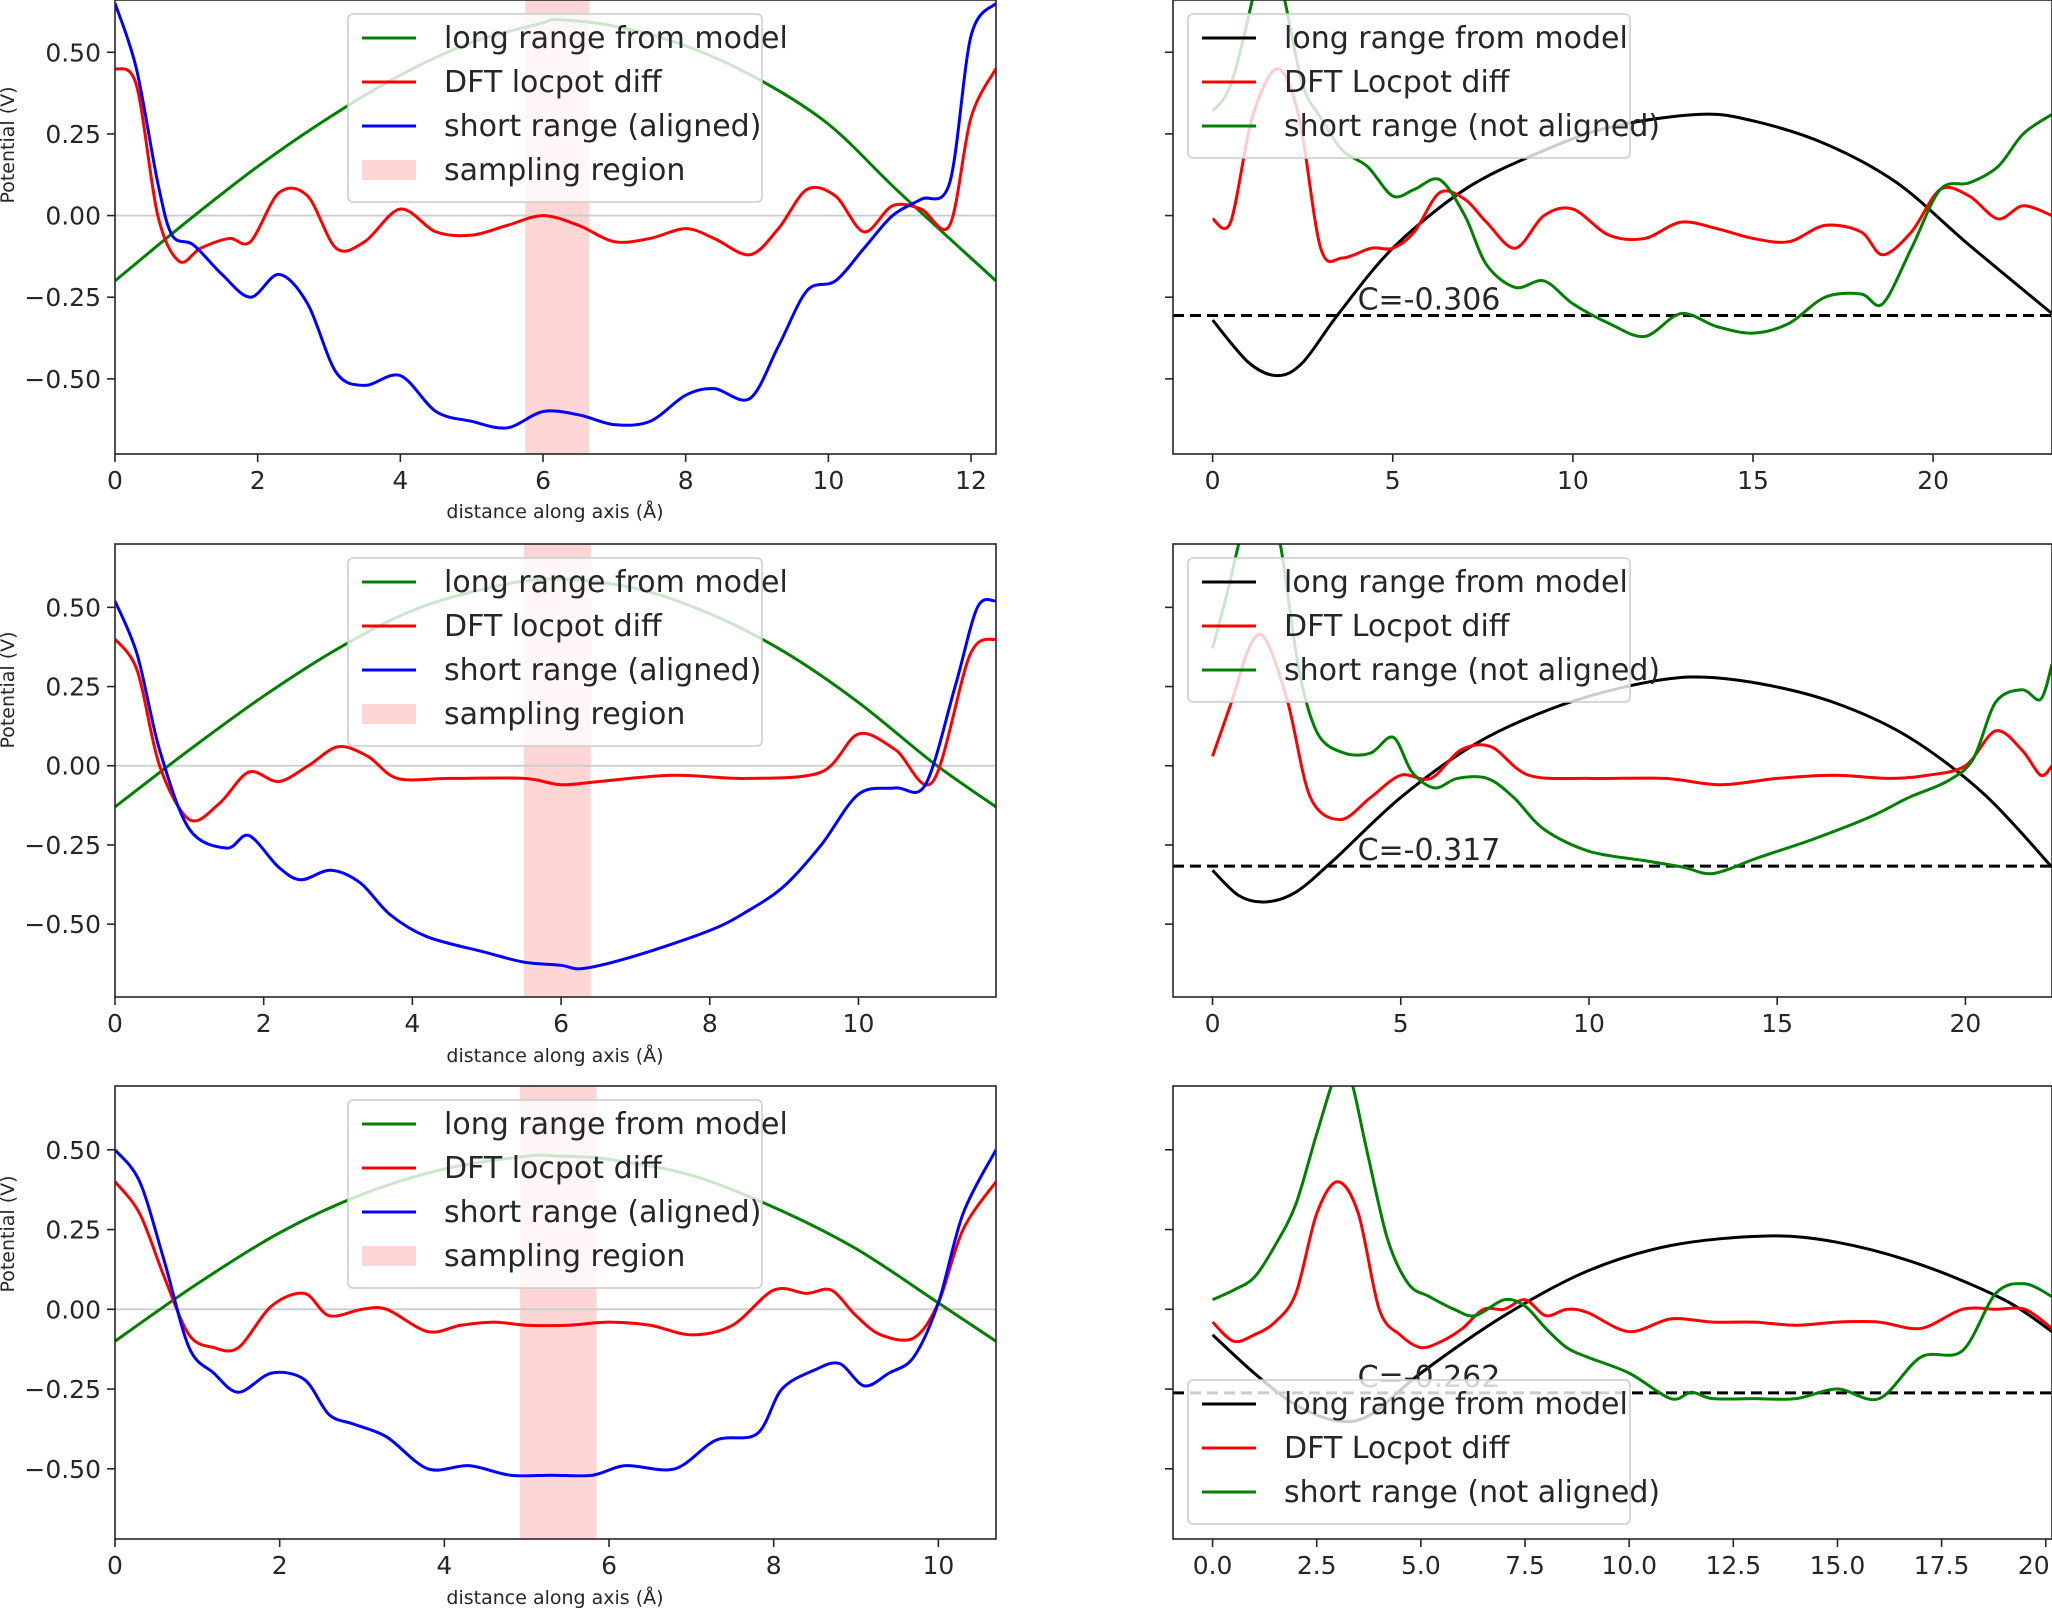 The image size is (2052, 1615). I want to click on plot-area, so click(1612, 1255).